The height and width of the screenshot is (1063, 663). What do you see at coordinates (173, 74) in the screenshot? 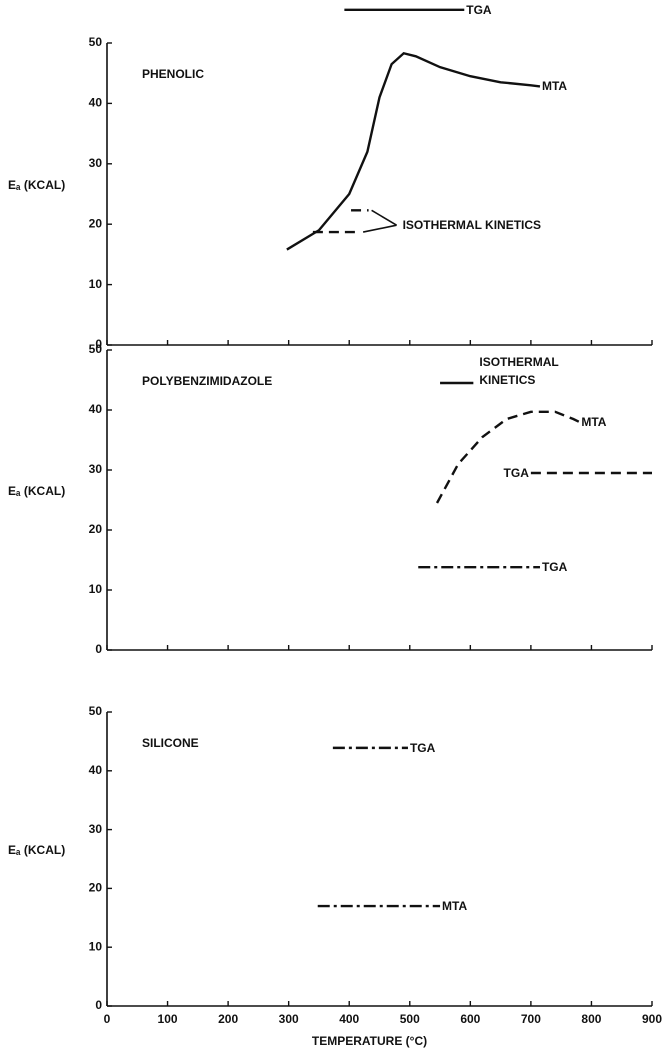
I see `panel-title: PHENOLIC` at bounding box center [173, 74].